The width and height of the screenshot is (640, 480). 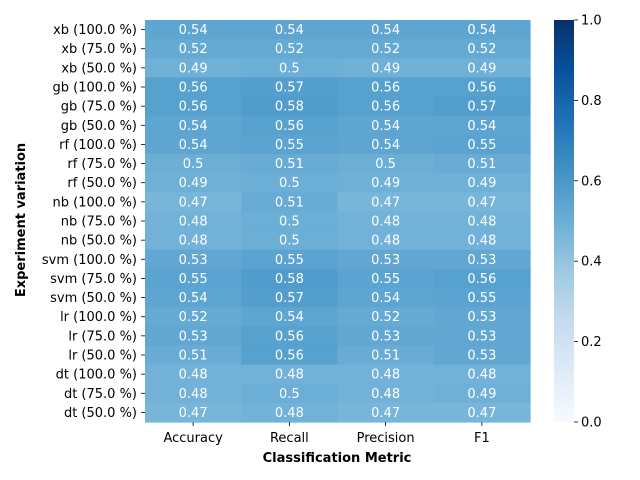 What do you see at coordinates (100, 394) in the screenshot?
I see `row-tick-label: dt (75.0 %)` at bounding box center [100, 394].